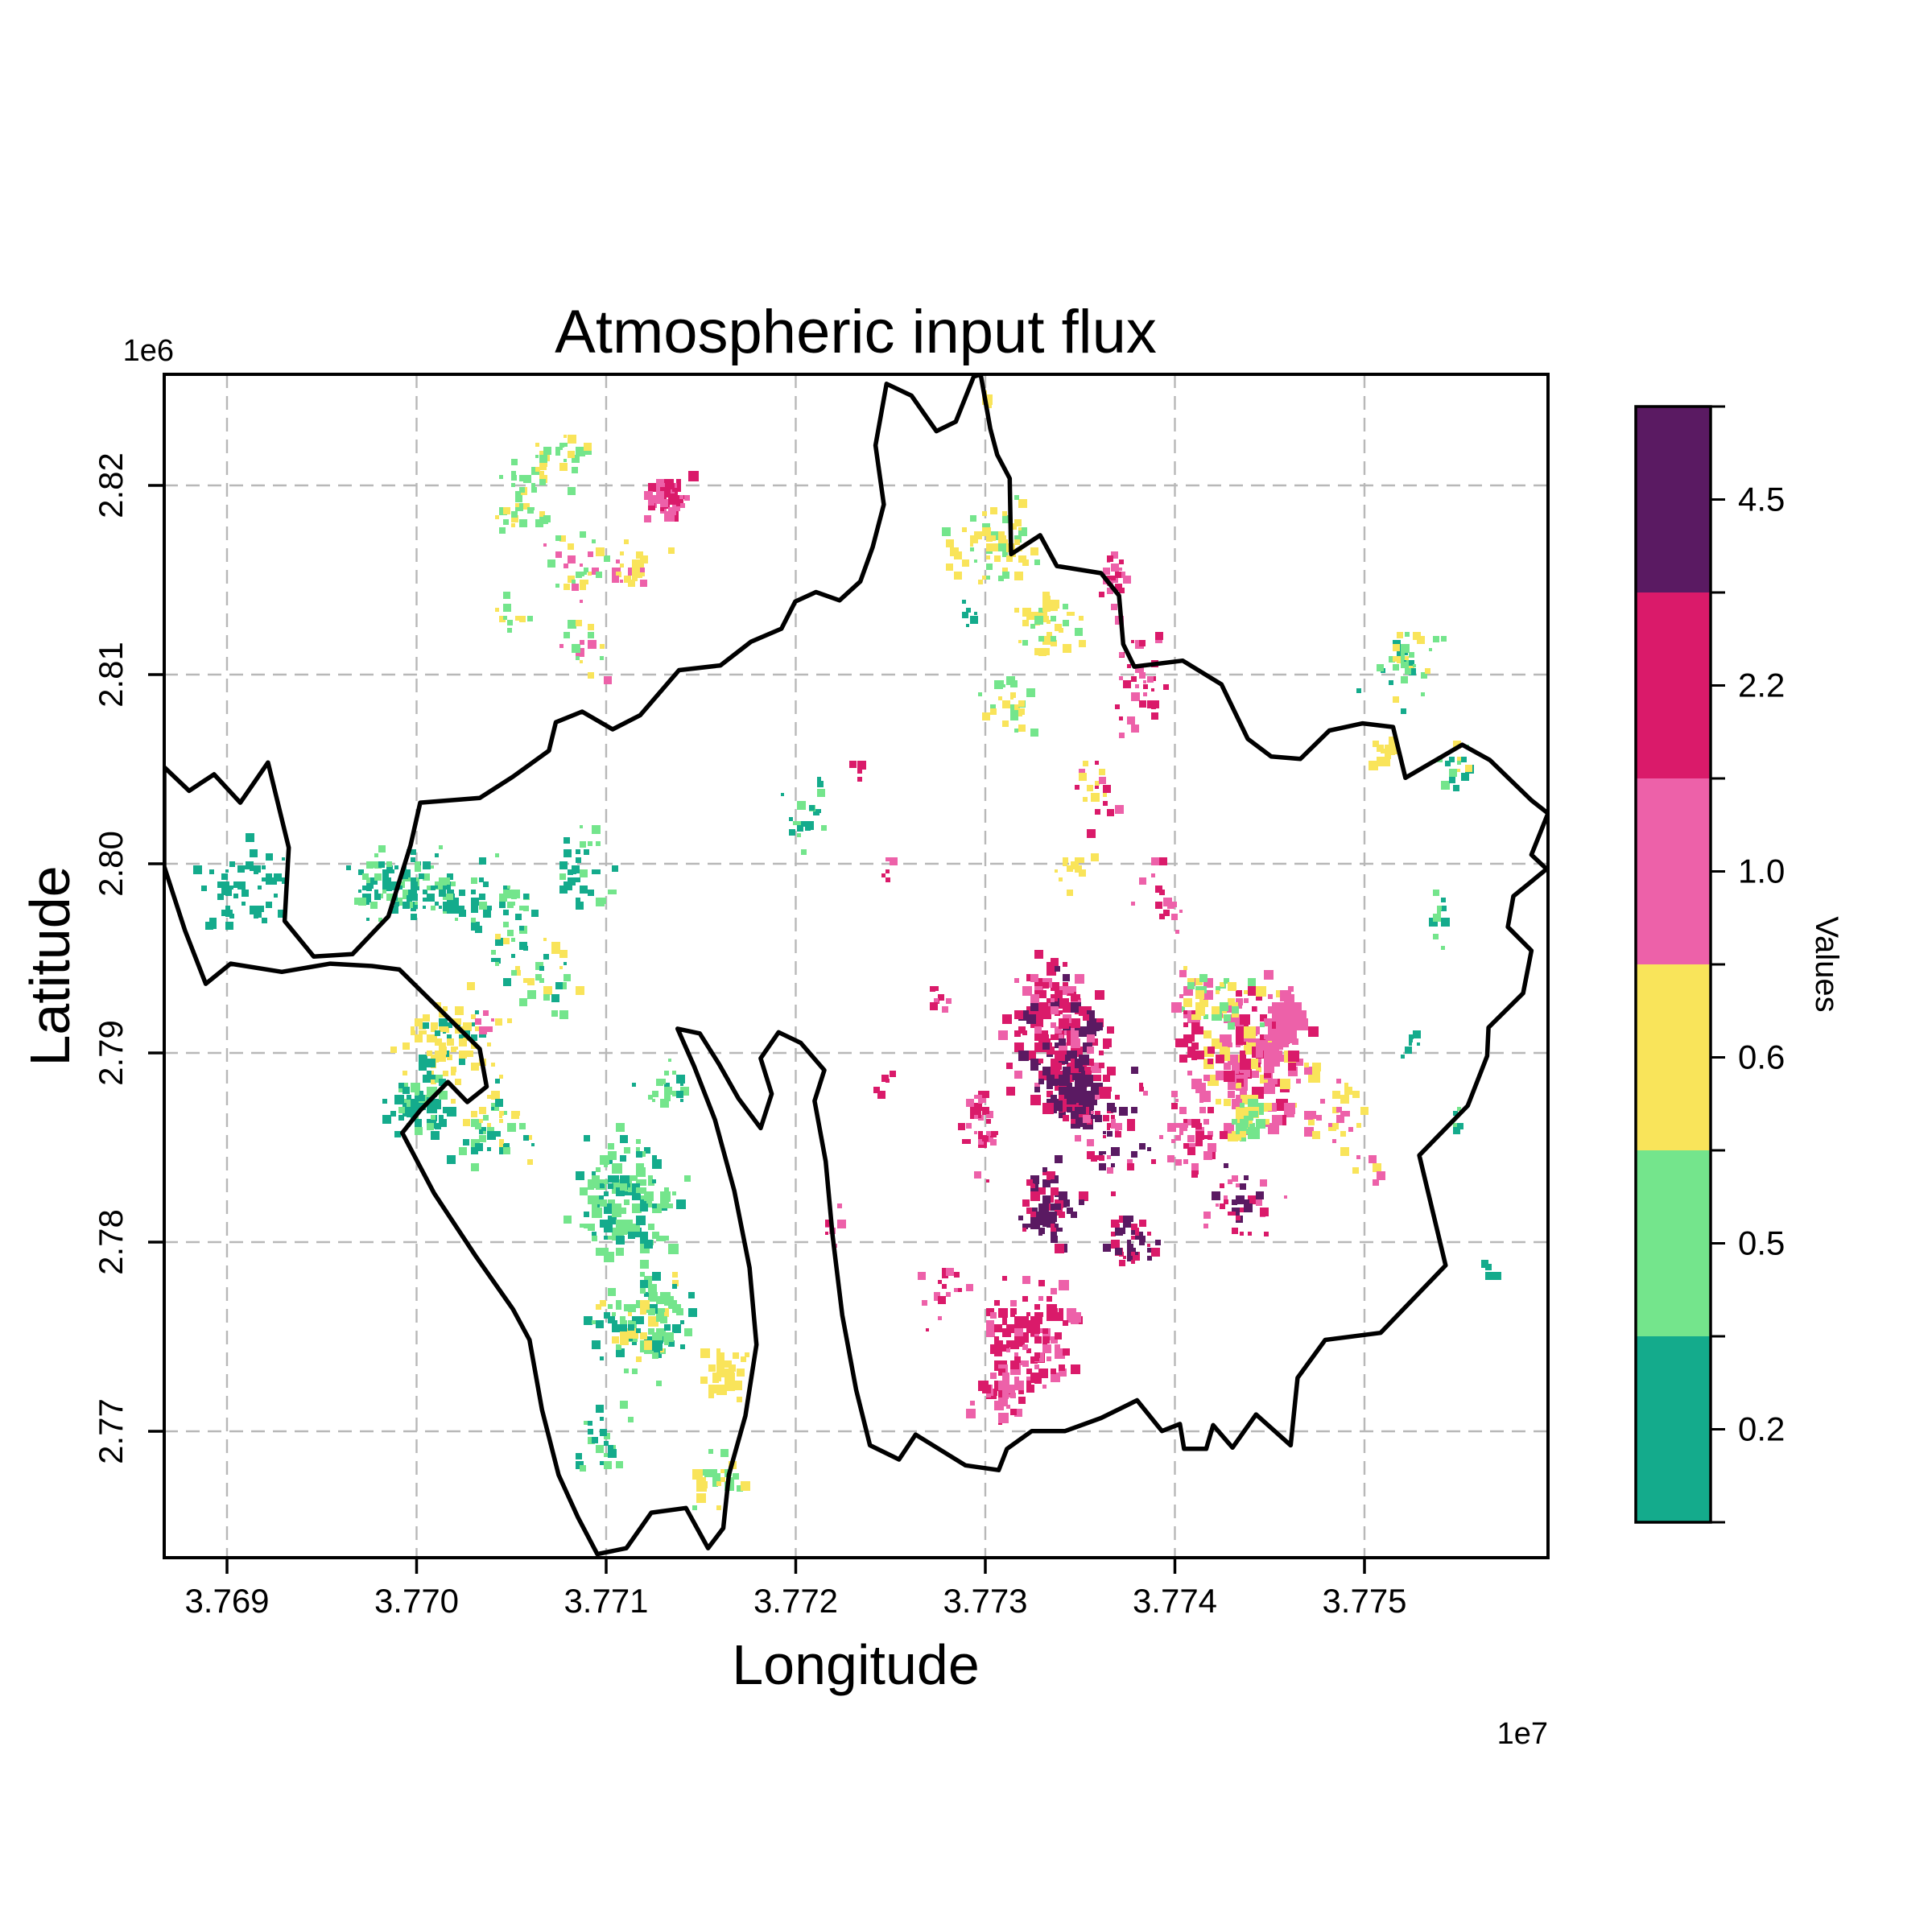 The height and width of the screenshot is (1932, 1932). I want to click on colorbar-tick-label: 0.5, so click(1762, 1243).